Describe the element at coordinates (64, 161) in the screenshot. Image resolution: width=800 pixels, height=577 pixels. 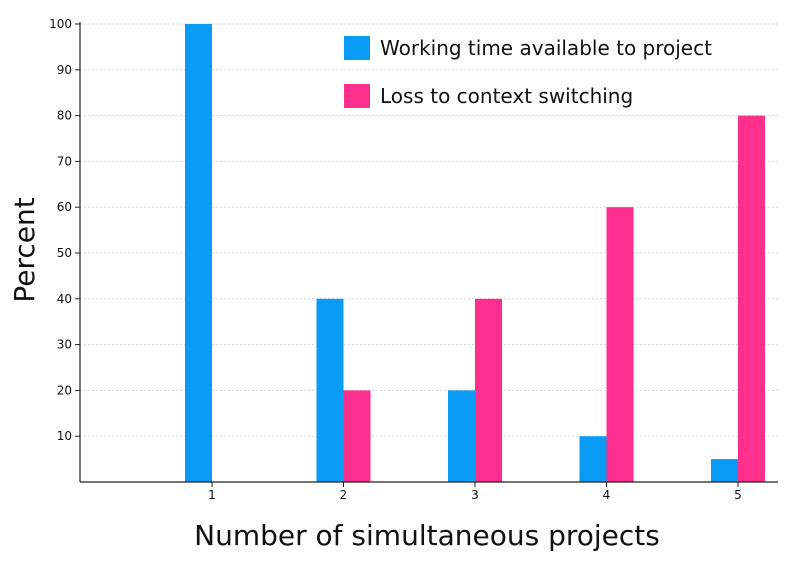
I see `y-tick-label: 70` at that location.